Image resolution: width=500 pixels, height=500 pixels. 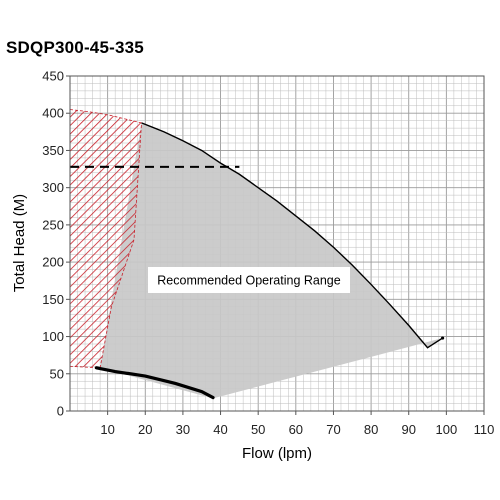 What do you see at coordinates (107, 429) in the screenshot?
I see `x-tick-label: 10` at bounding box center [107, 429].